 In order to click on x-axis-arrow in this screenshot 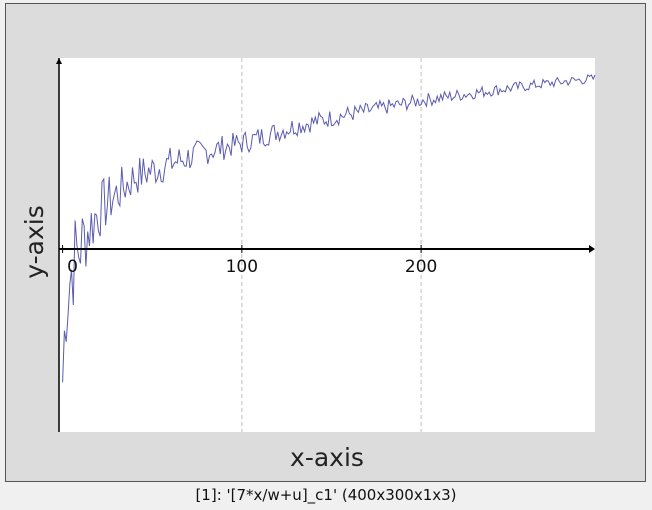, I will do `click(592, 249)`.